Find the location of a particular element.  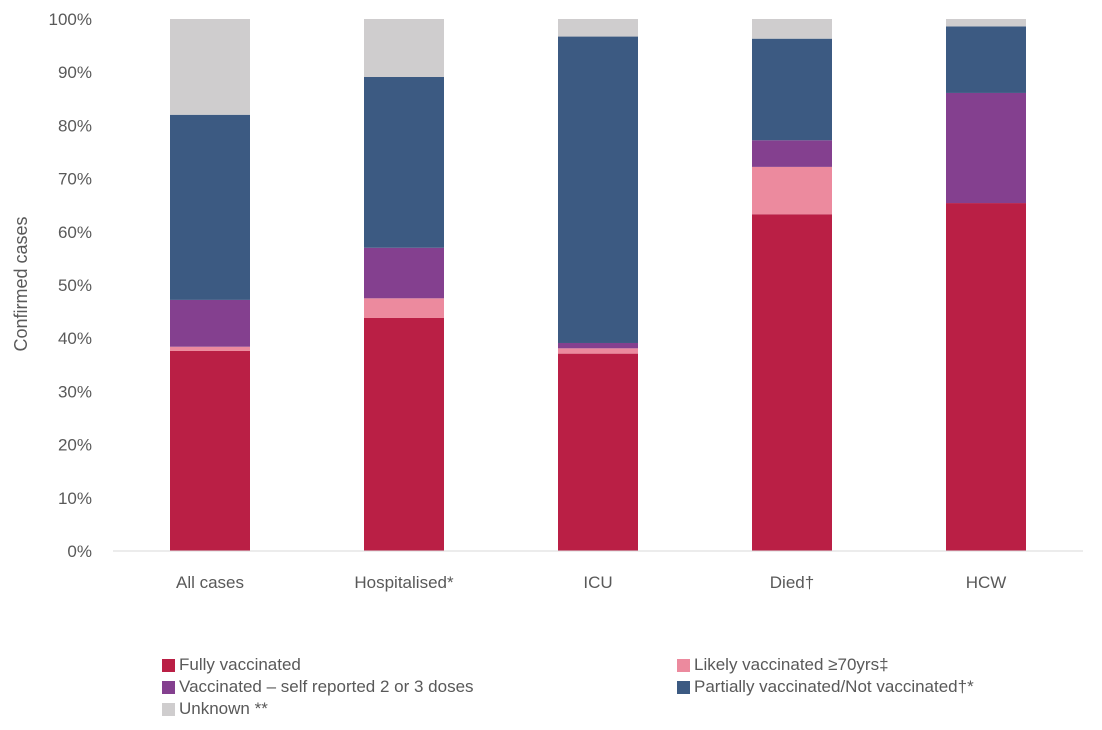

legend-item: Fully vaccinated is located at coordinates (231, 665).